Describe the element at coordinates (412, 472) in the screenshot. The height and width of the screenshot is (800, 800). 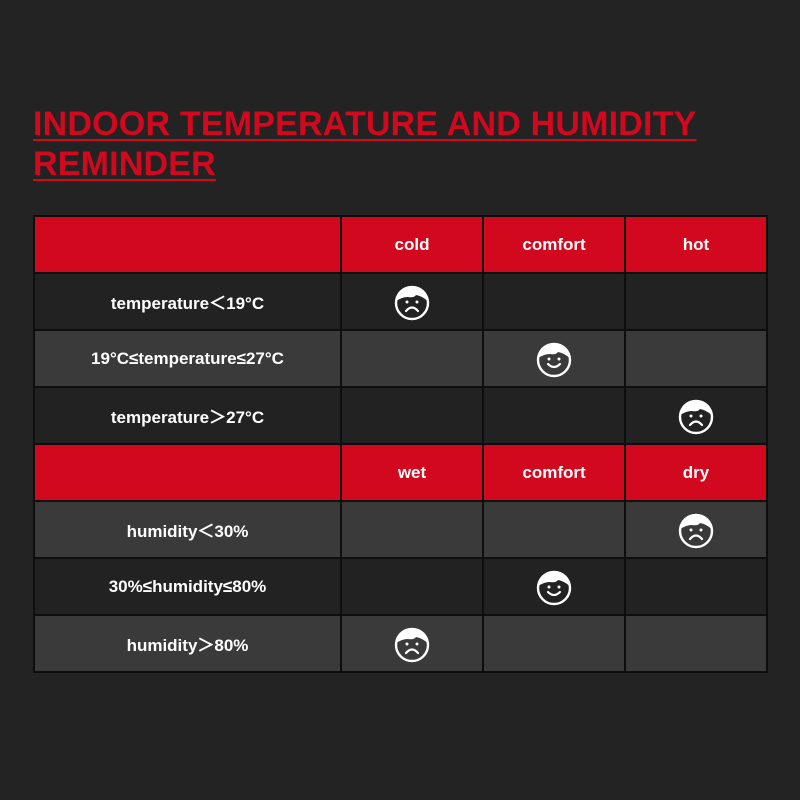
I see `header-cell: wet` at that location.